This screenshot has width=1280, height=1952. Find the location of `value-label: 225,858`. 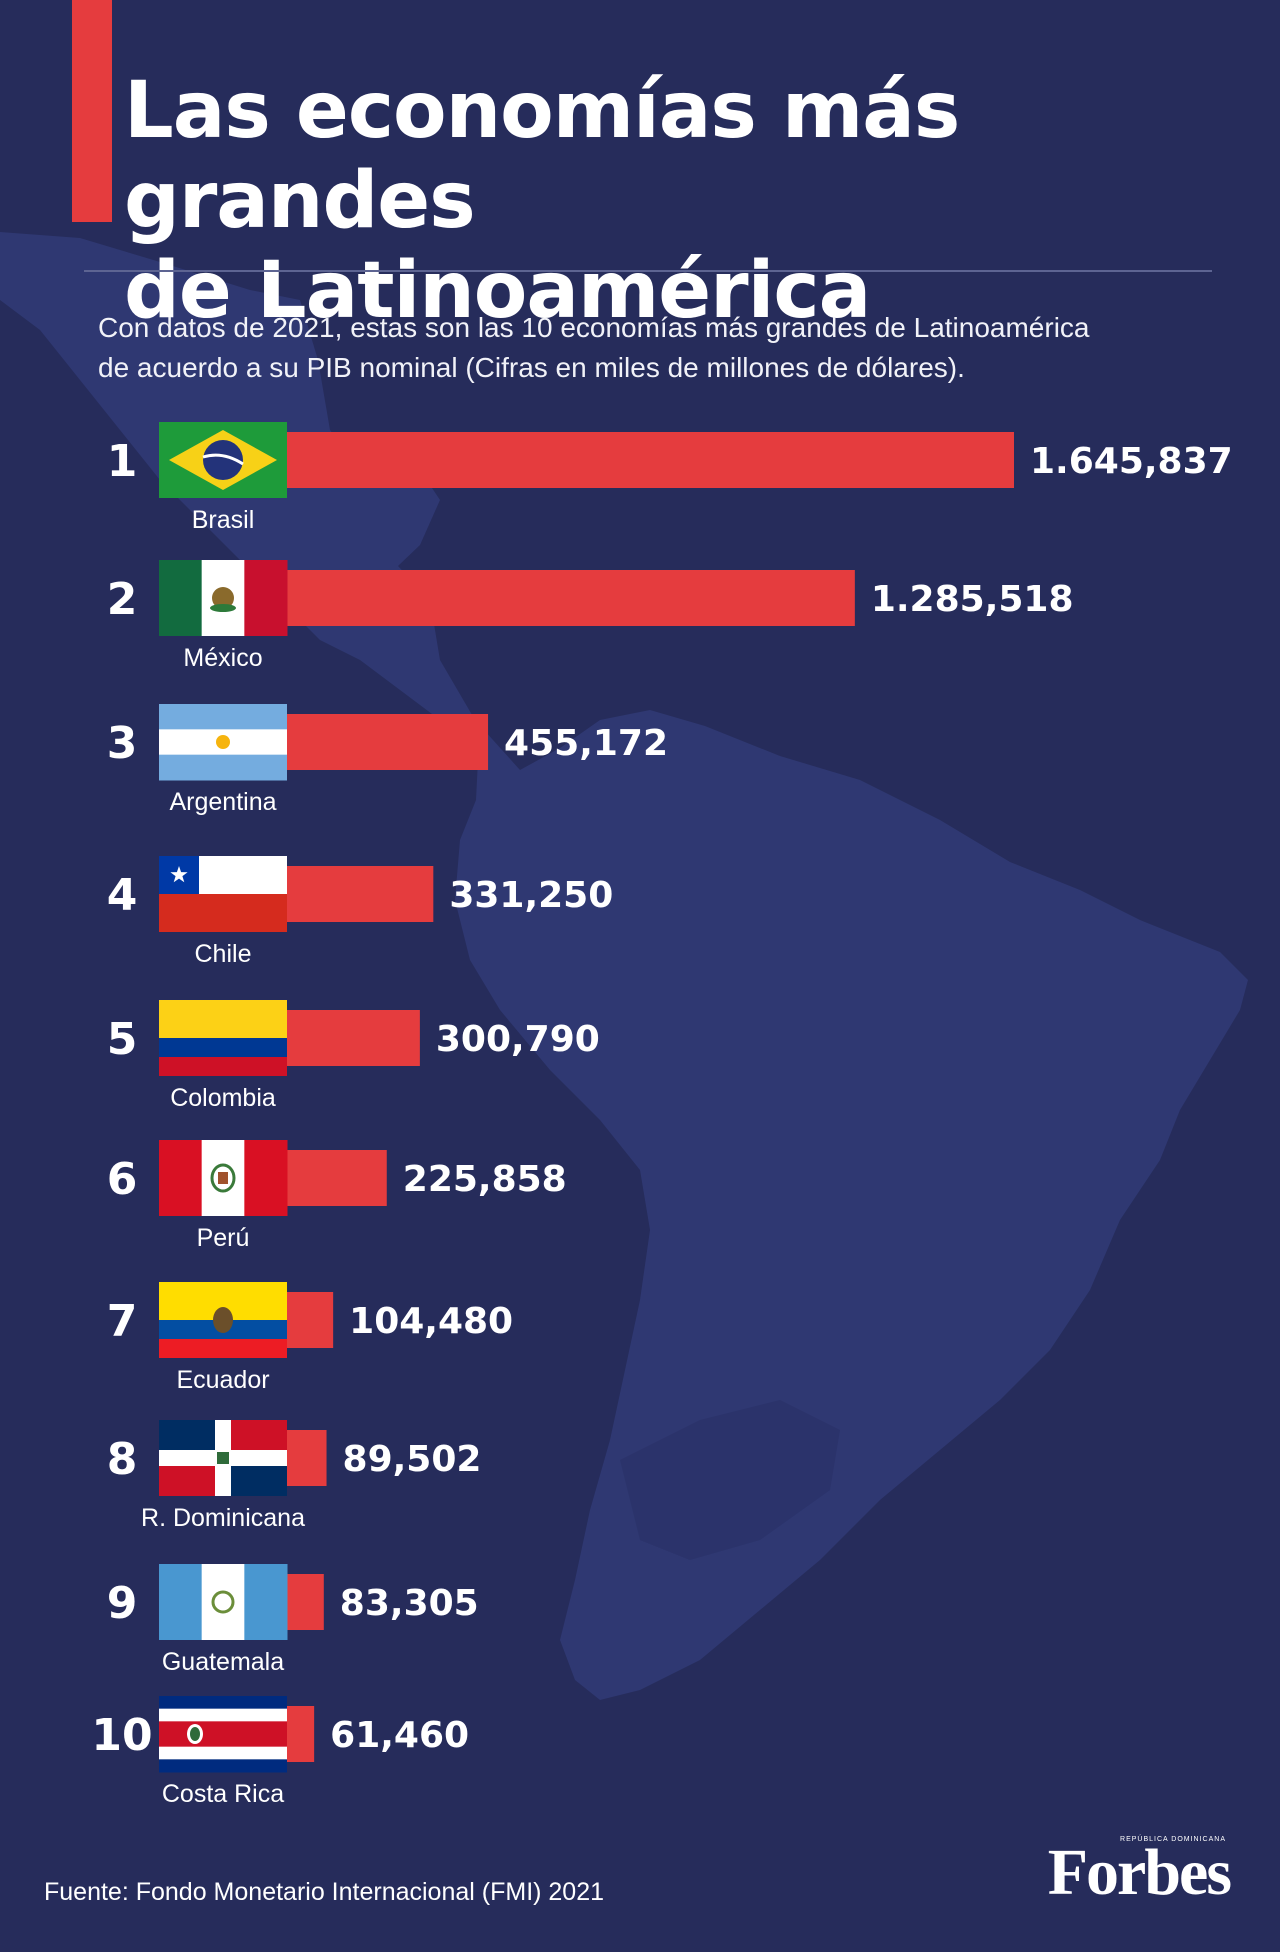

value-label: 225,858 is located at coordinates (485, 1179).